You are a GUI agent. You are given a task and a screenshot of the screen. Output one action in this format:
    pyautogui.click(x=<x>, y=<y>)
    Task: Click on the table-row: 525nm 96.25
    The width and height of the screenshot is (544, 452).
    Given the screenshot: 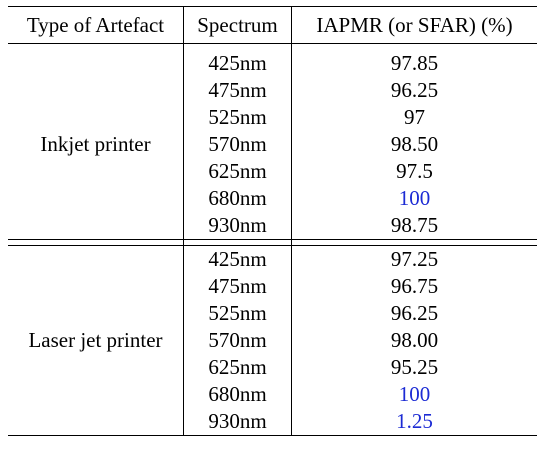 What is the action you would take?
    pyautogui.click(x=272, y=313)
    